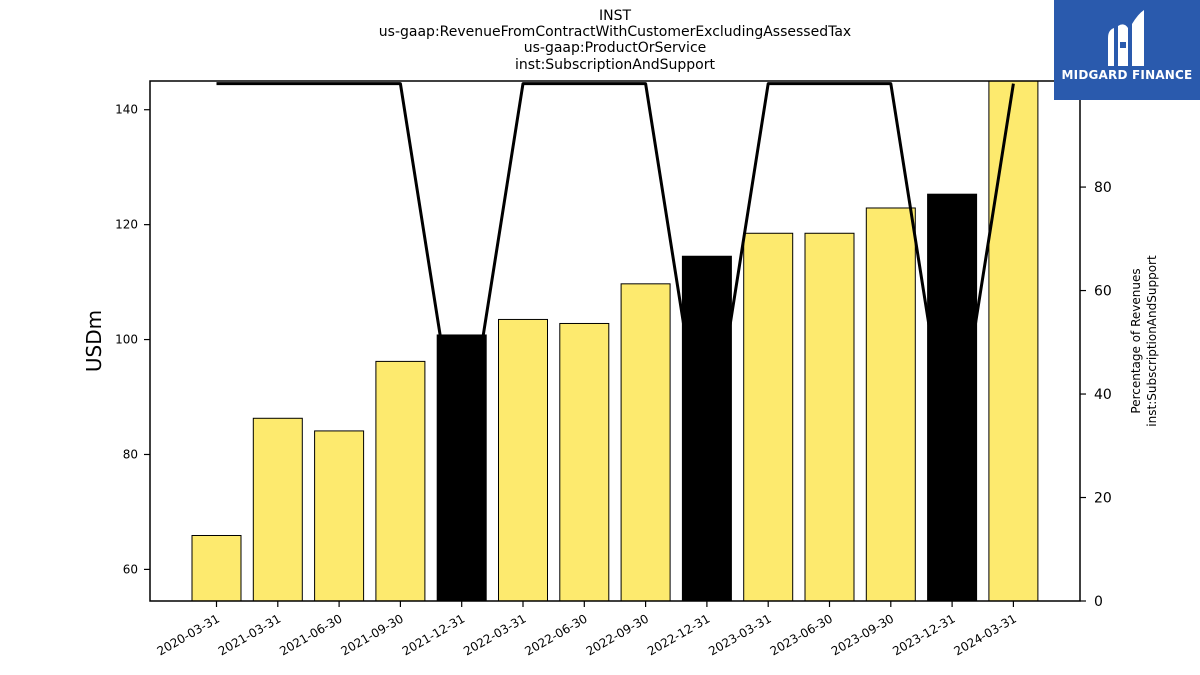  Describe the element at coordinates (801, 634) in the screenshot. I see `x-tick-label: 2023-06-30` at that location.